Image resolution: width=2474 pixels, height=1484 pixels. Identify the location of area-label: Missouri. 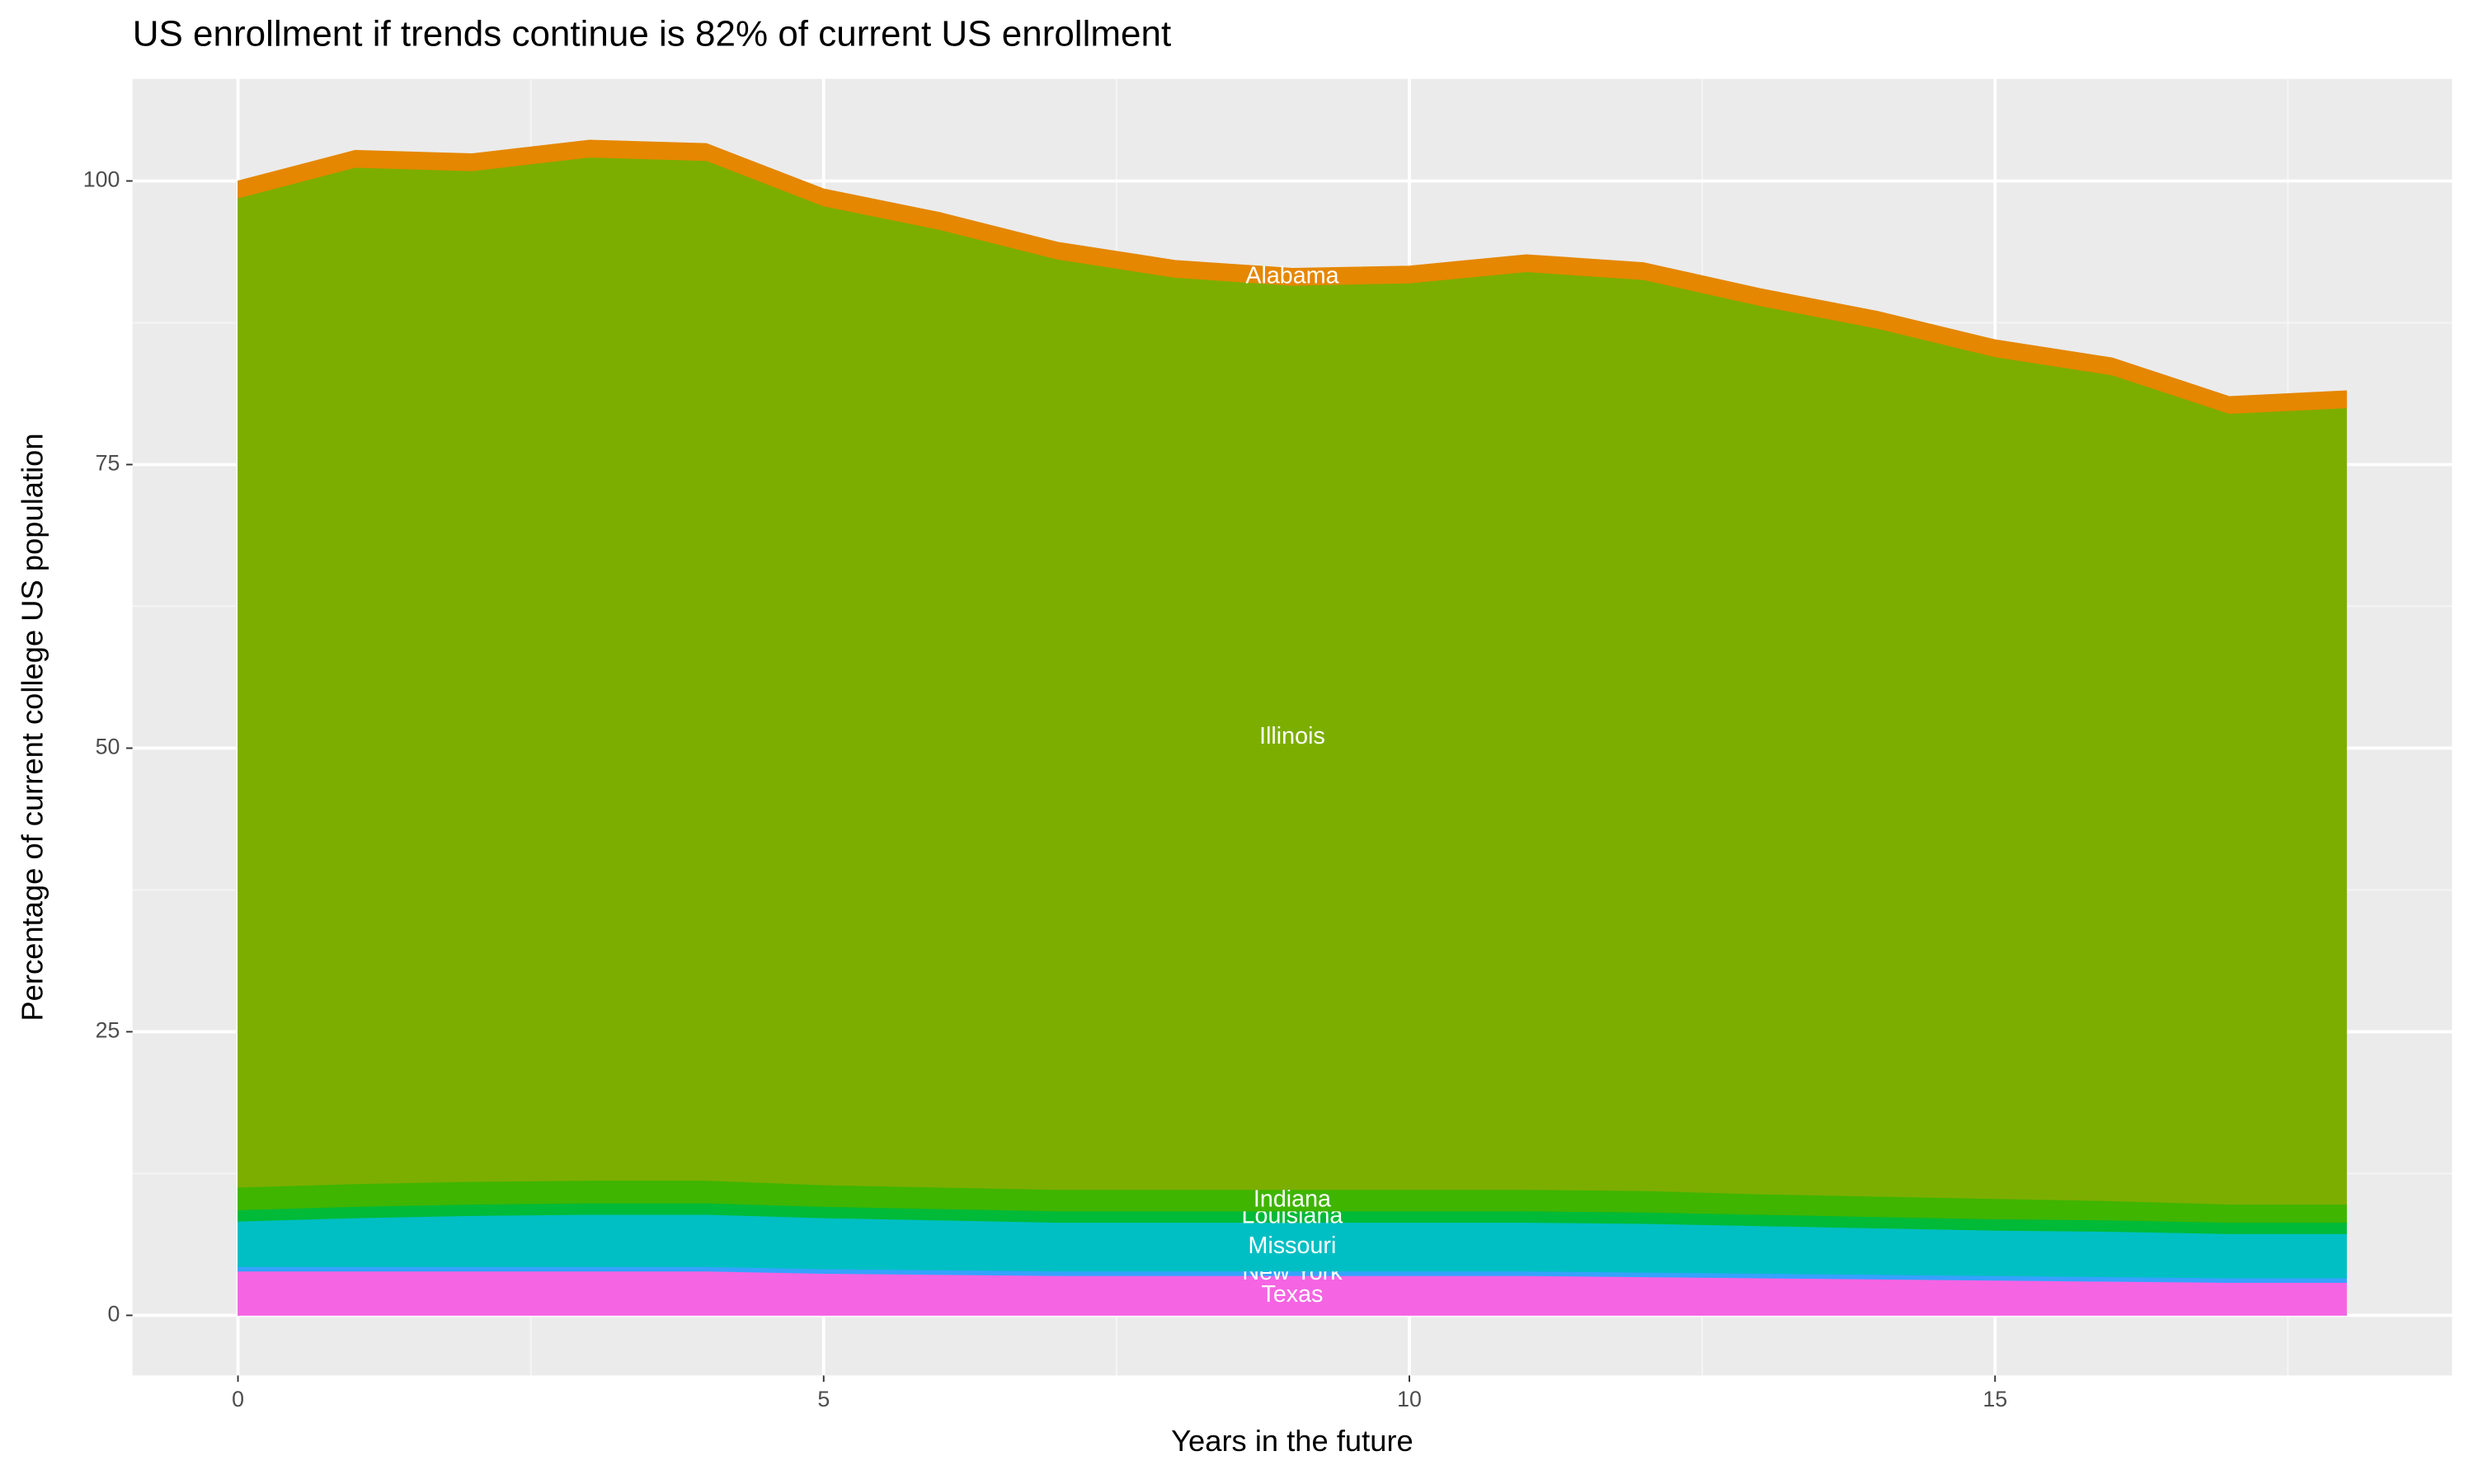
(1293, 1246).